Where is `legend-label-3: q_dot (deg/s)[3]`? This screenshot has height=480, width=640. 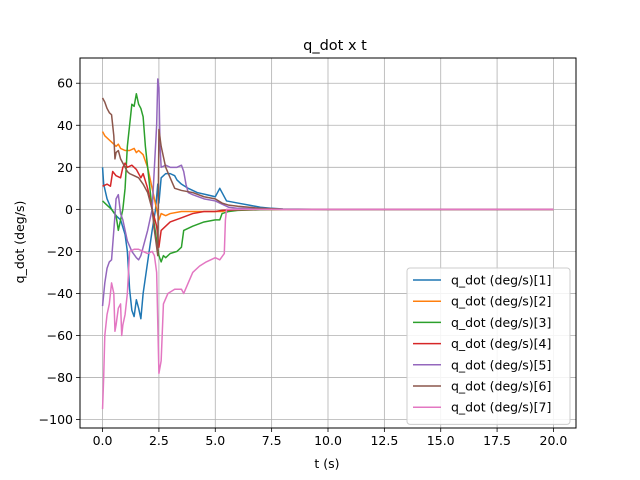 legend-label-3: q_dot (deg/s)[3] is located at coordinates (501, 322).